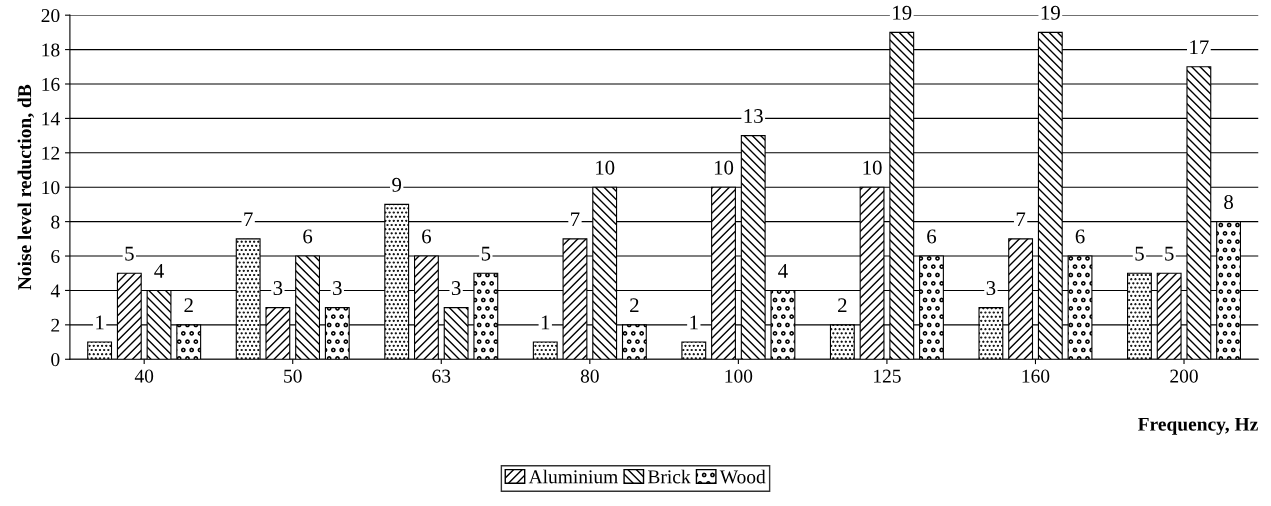 The image size is (1271, 506). What do you see at coordinates (51, 188) in the screenshot?
I see `y-tick-label: 10` at bounding box center [51, 188].